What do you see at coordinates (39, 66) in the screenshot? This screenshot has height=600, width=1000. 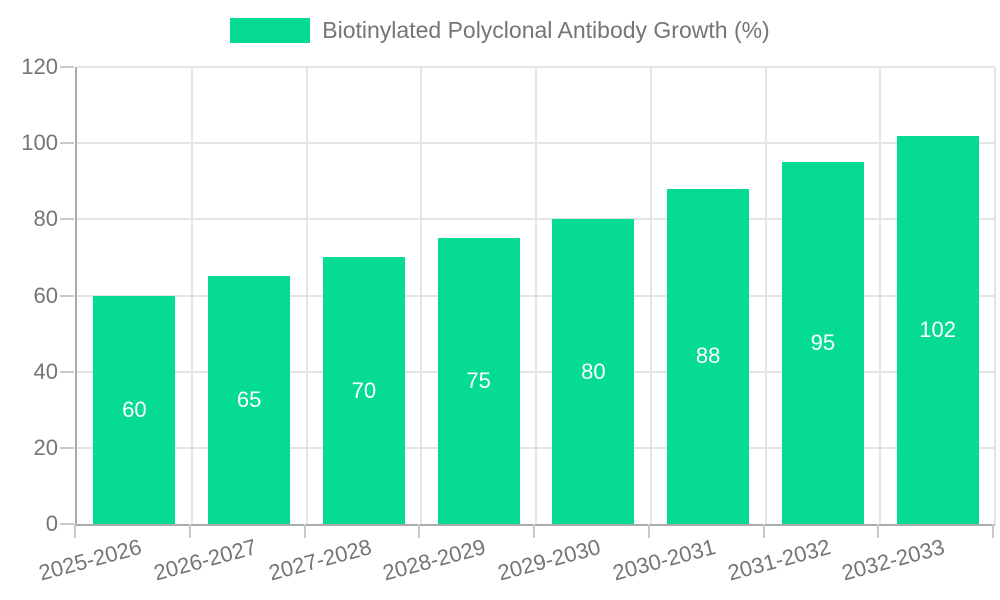 I see `y-axis-tick-label: 120` at bounding box center [39, 66].